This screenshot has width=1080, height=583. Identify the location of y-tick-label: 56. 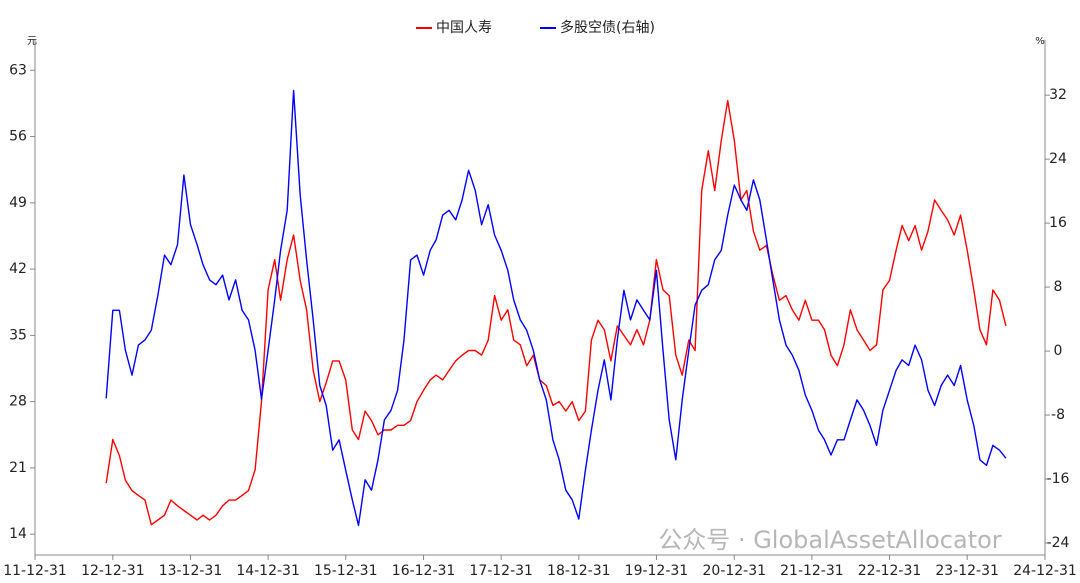
(18, 137).